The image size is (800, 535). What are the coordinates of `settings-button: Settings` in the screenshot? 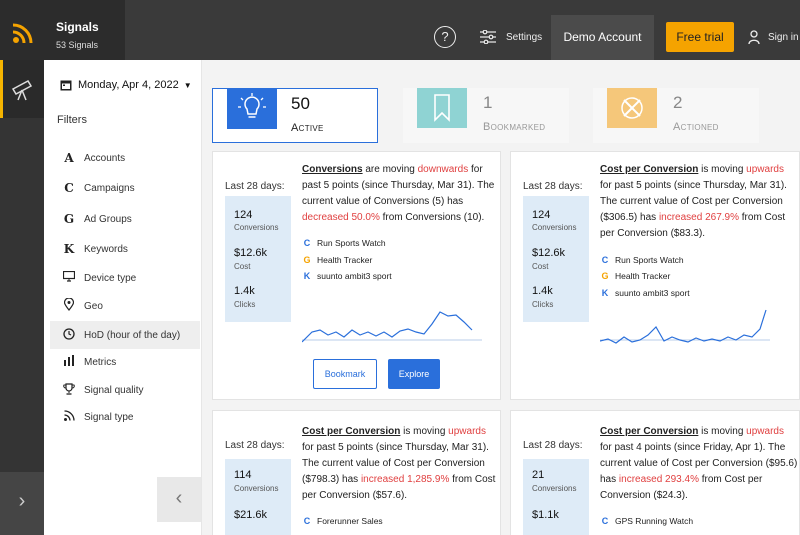 It's located at (511, 37).